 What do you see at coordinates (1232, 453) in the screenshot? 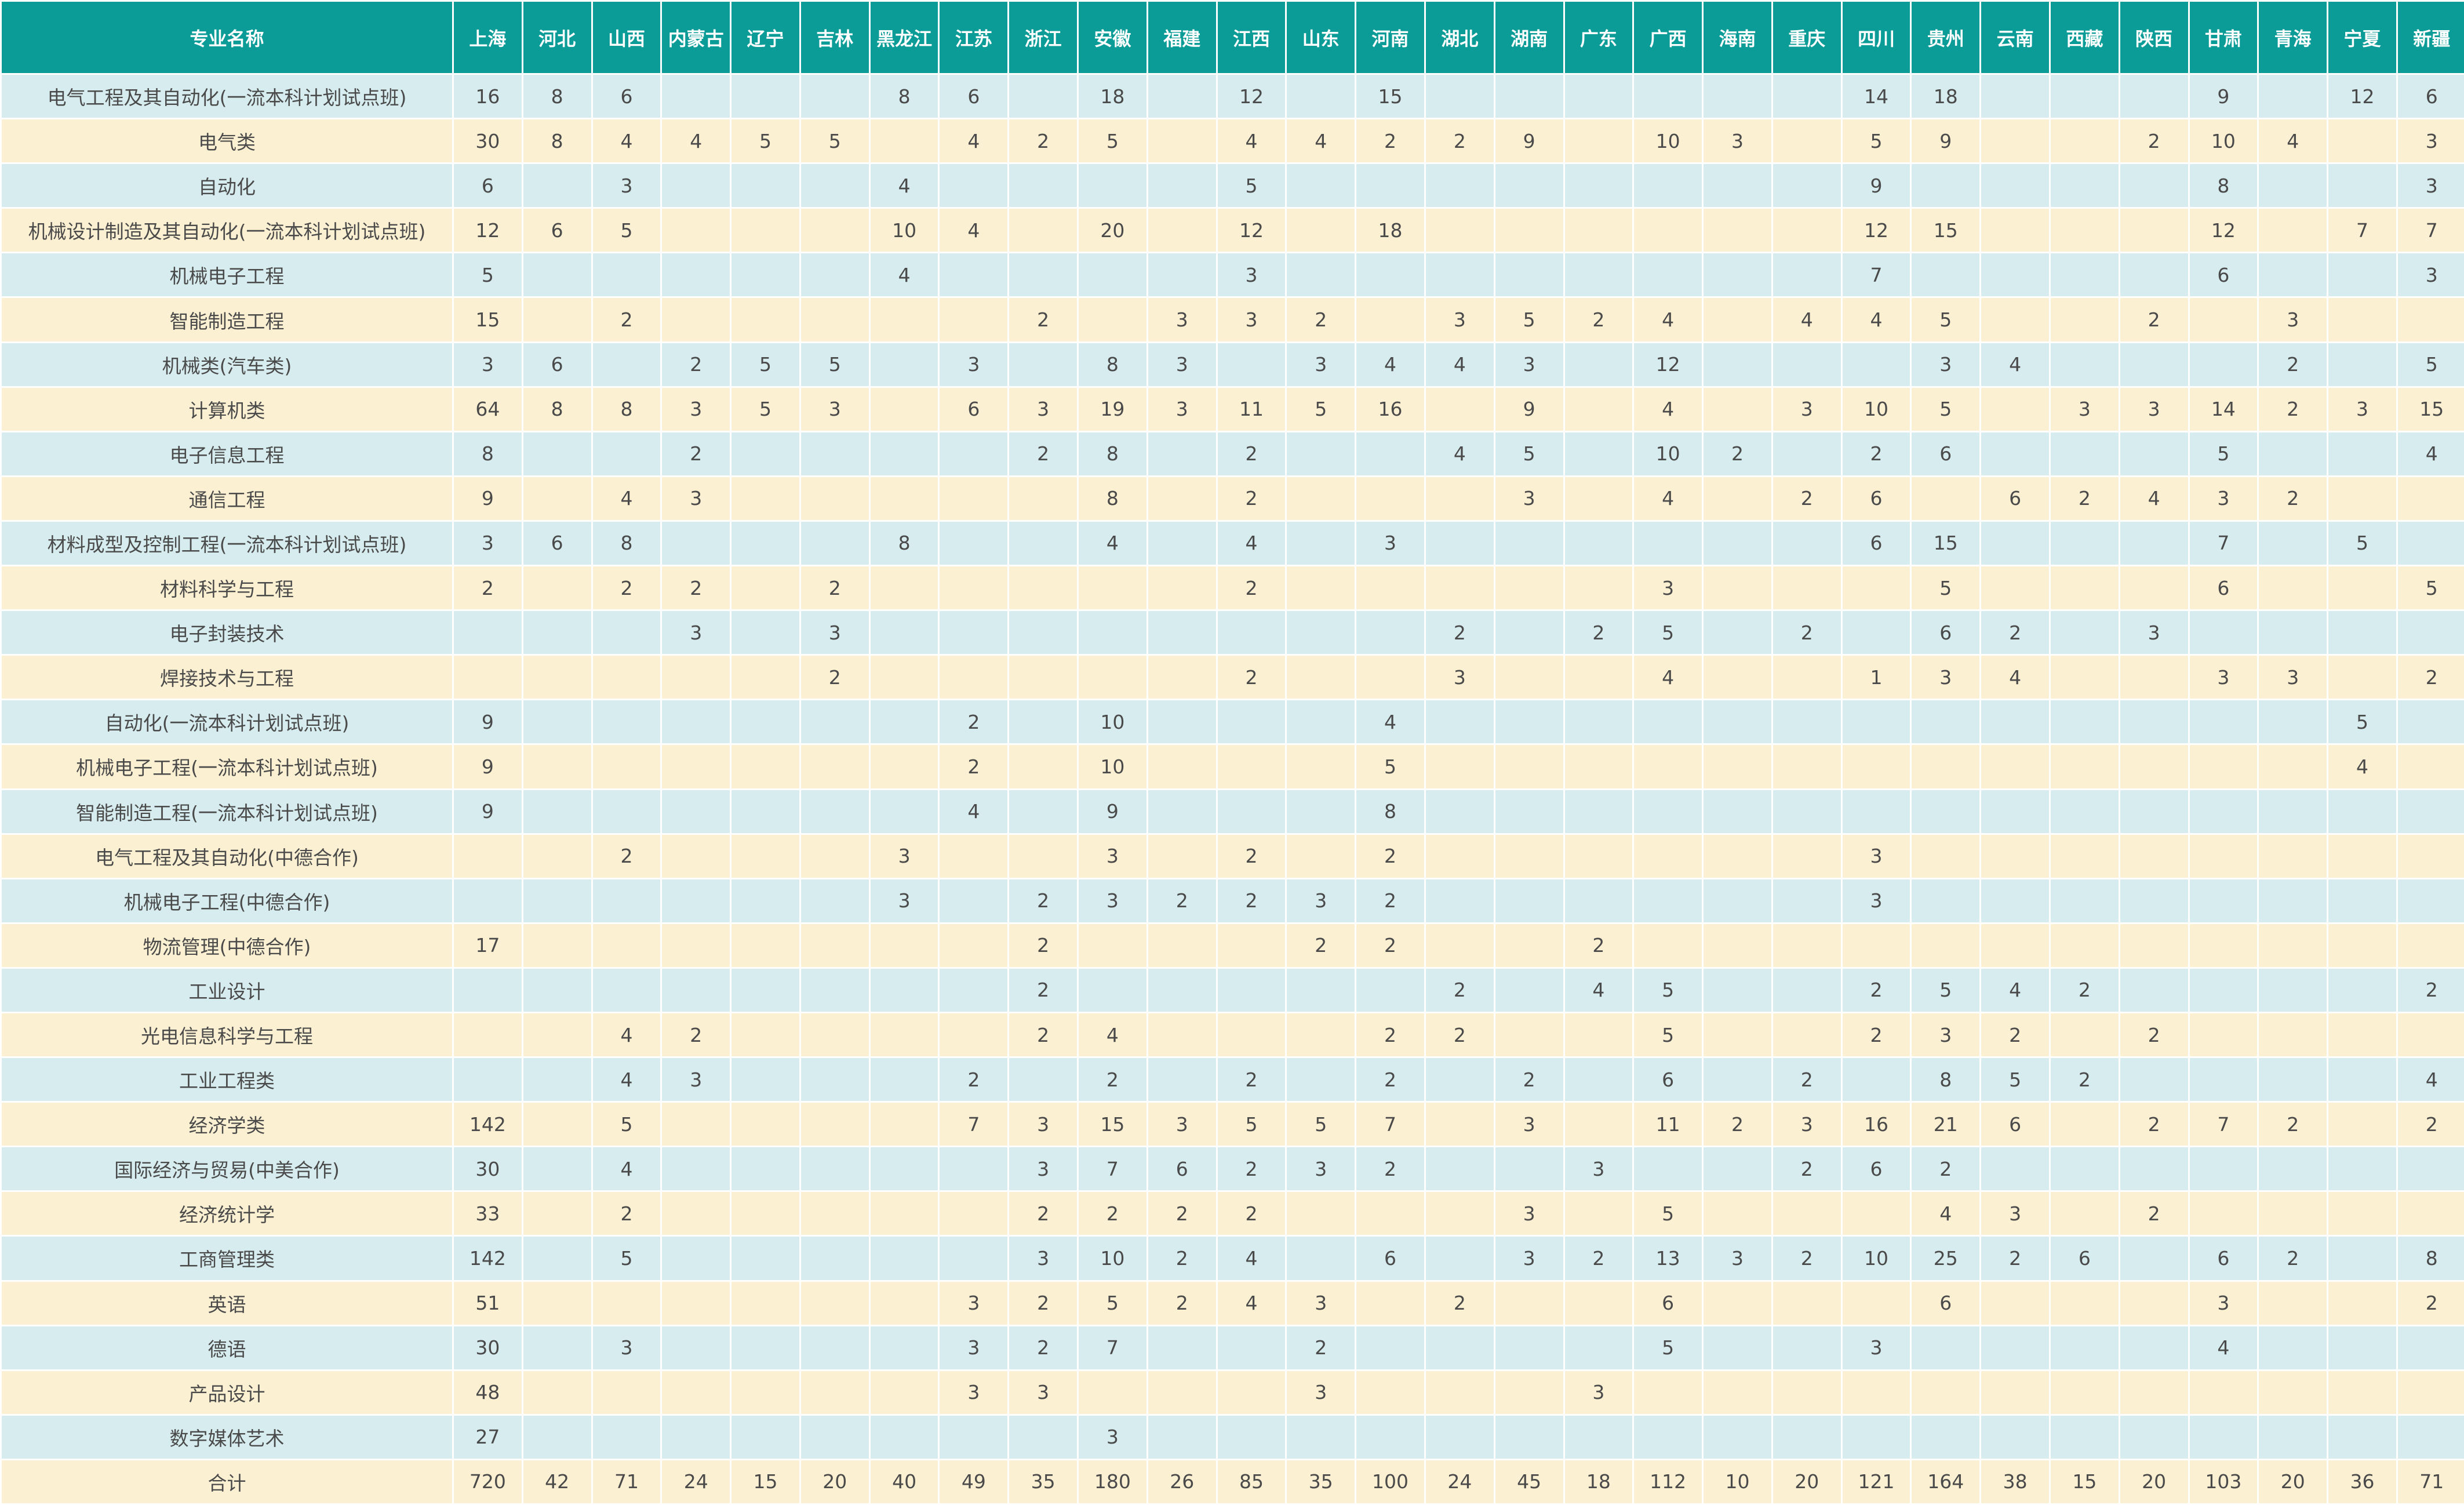
I see `table-row: 电子信息工程 8 2 2 8 2 4 5 10 2 2 6 5 4` at bounding box center [1232, 453].